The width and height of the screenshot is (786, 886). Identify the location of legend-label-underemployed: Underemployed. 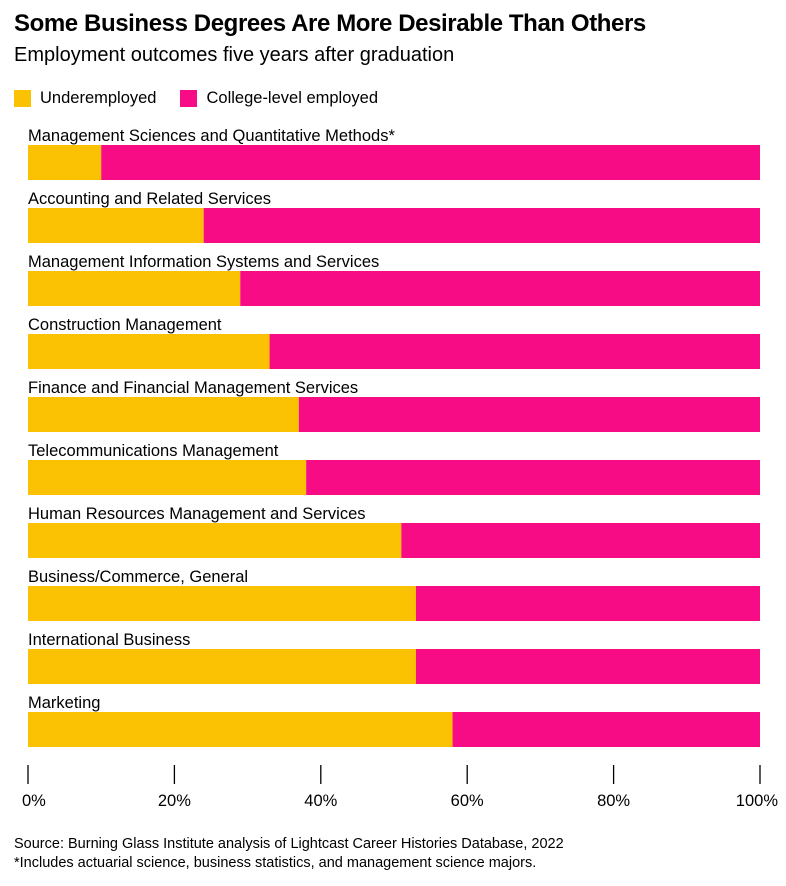
(98, 98).